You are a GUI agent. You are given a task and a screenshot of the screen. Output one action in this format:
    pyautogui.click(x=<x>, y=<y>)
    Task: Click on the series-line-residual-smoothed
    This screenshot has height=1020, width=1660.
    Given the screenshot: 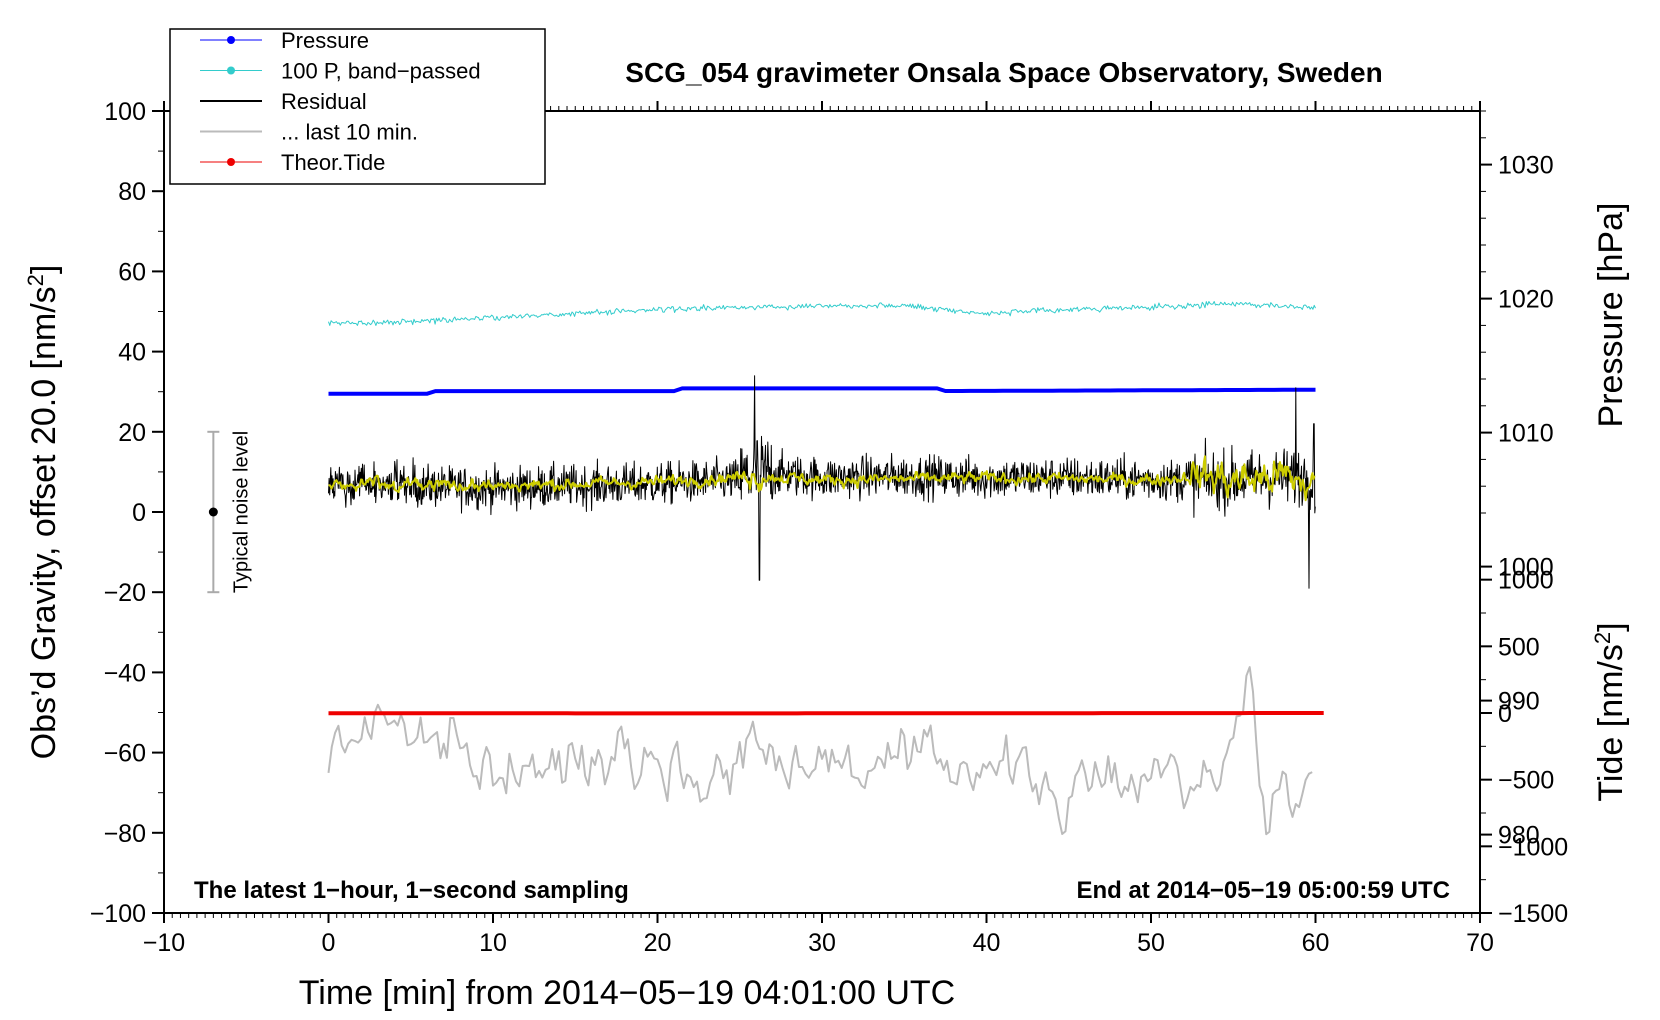 What is the action you would take?
    pyautogui.click(x=822, y=478)
    